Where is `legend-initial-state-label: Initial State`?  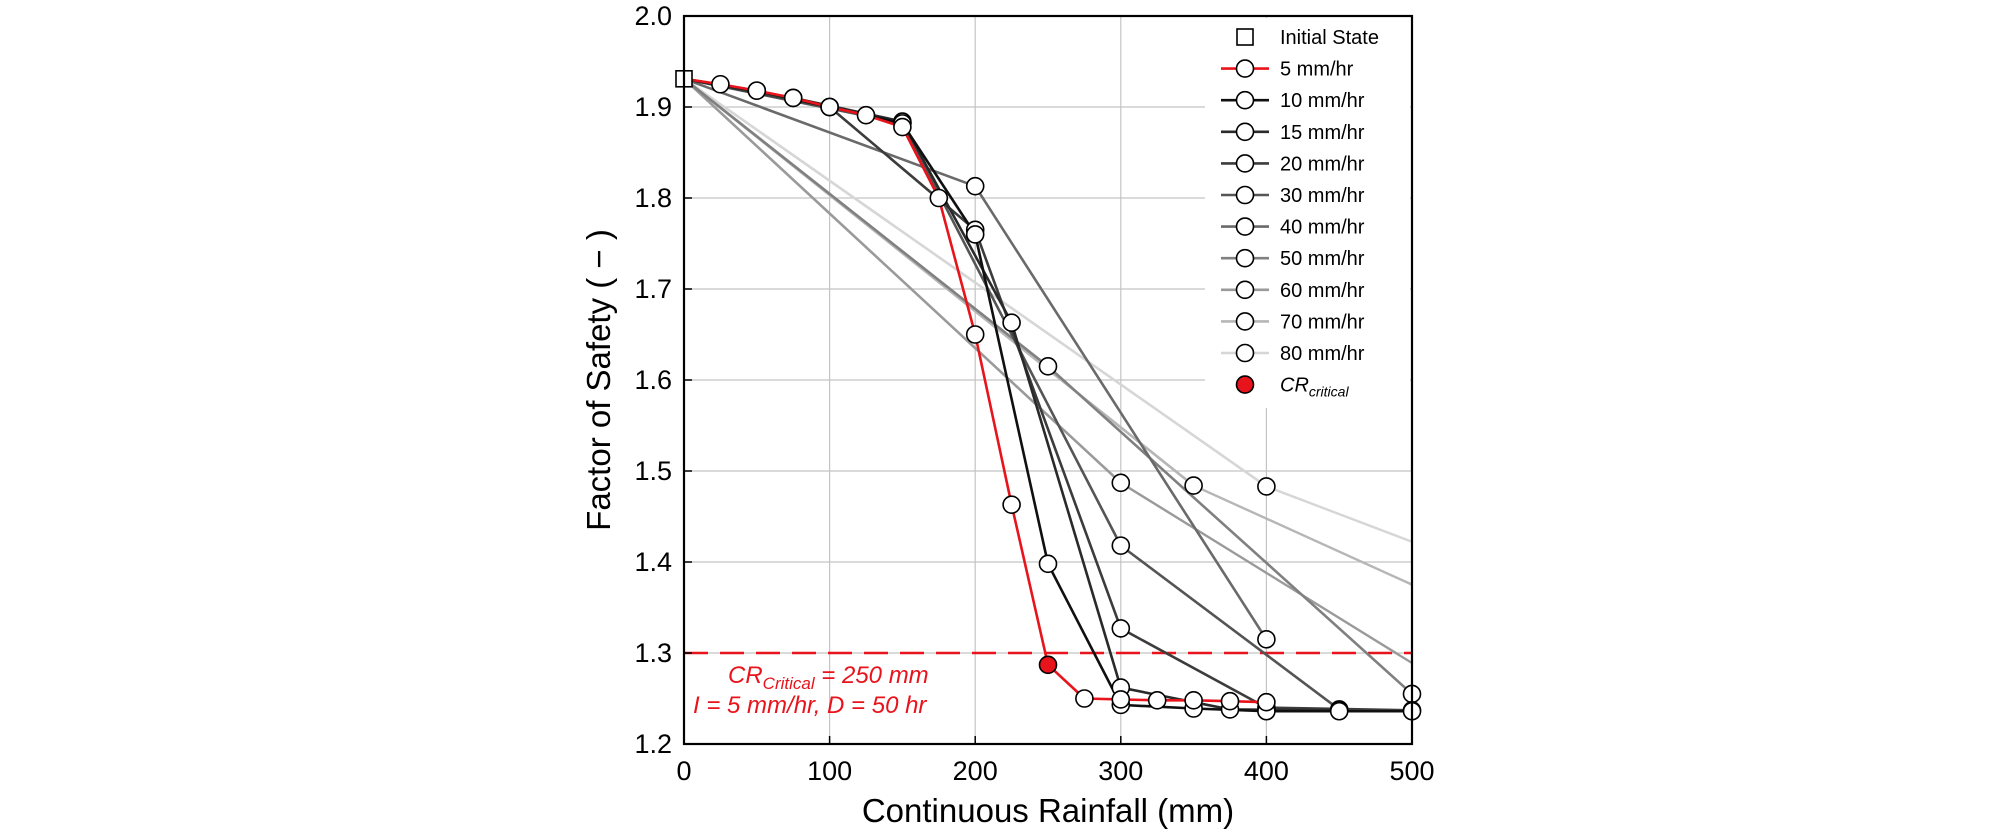
legend-initial-state-label: Initial State is located at coordinates (1329, 38).